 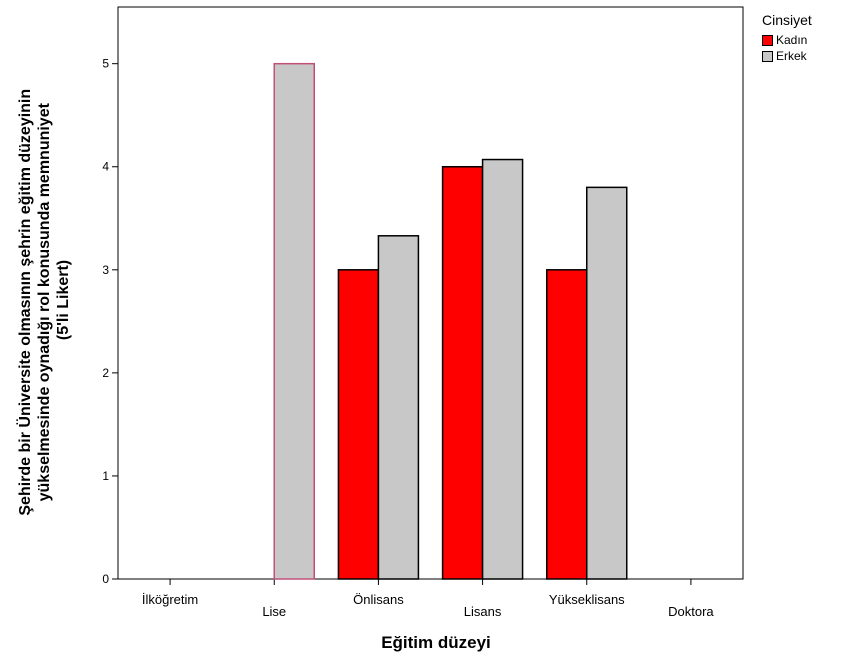 I want to click on y-tick-label: 3, so click(x=105, y=270).